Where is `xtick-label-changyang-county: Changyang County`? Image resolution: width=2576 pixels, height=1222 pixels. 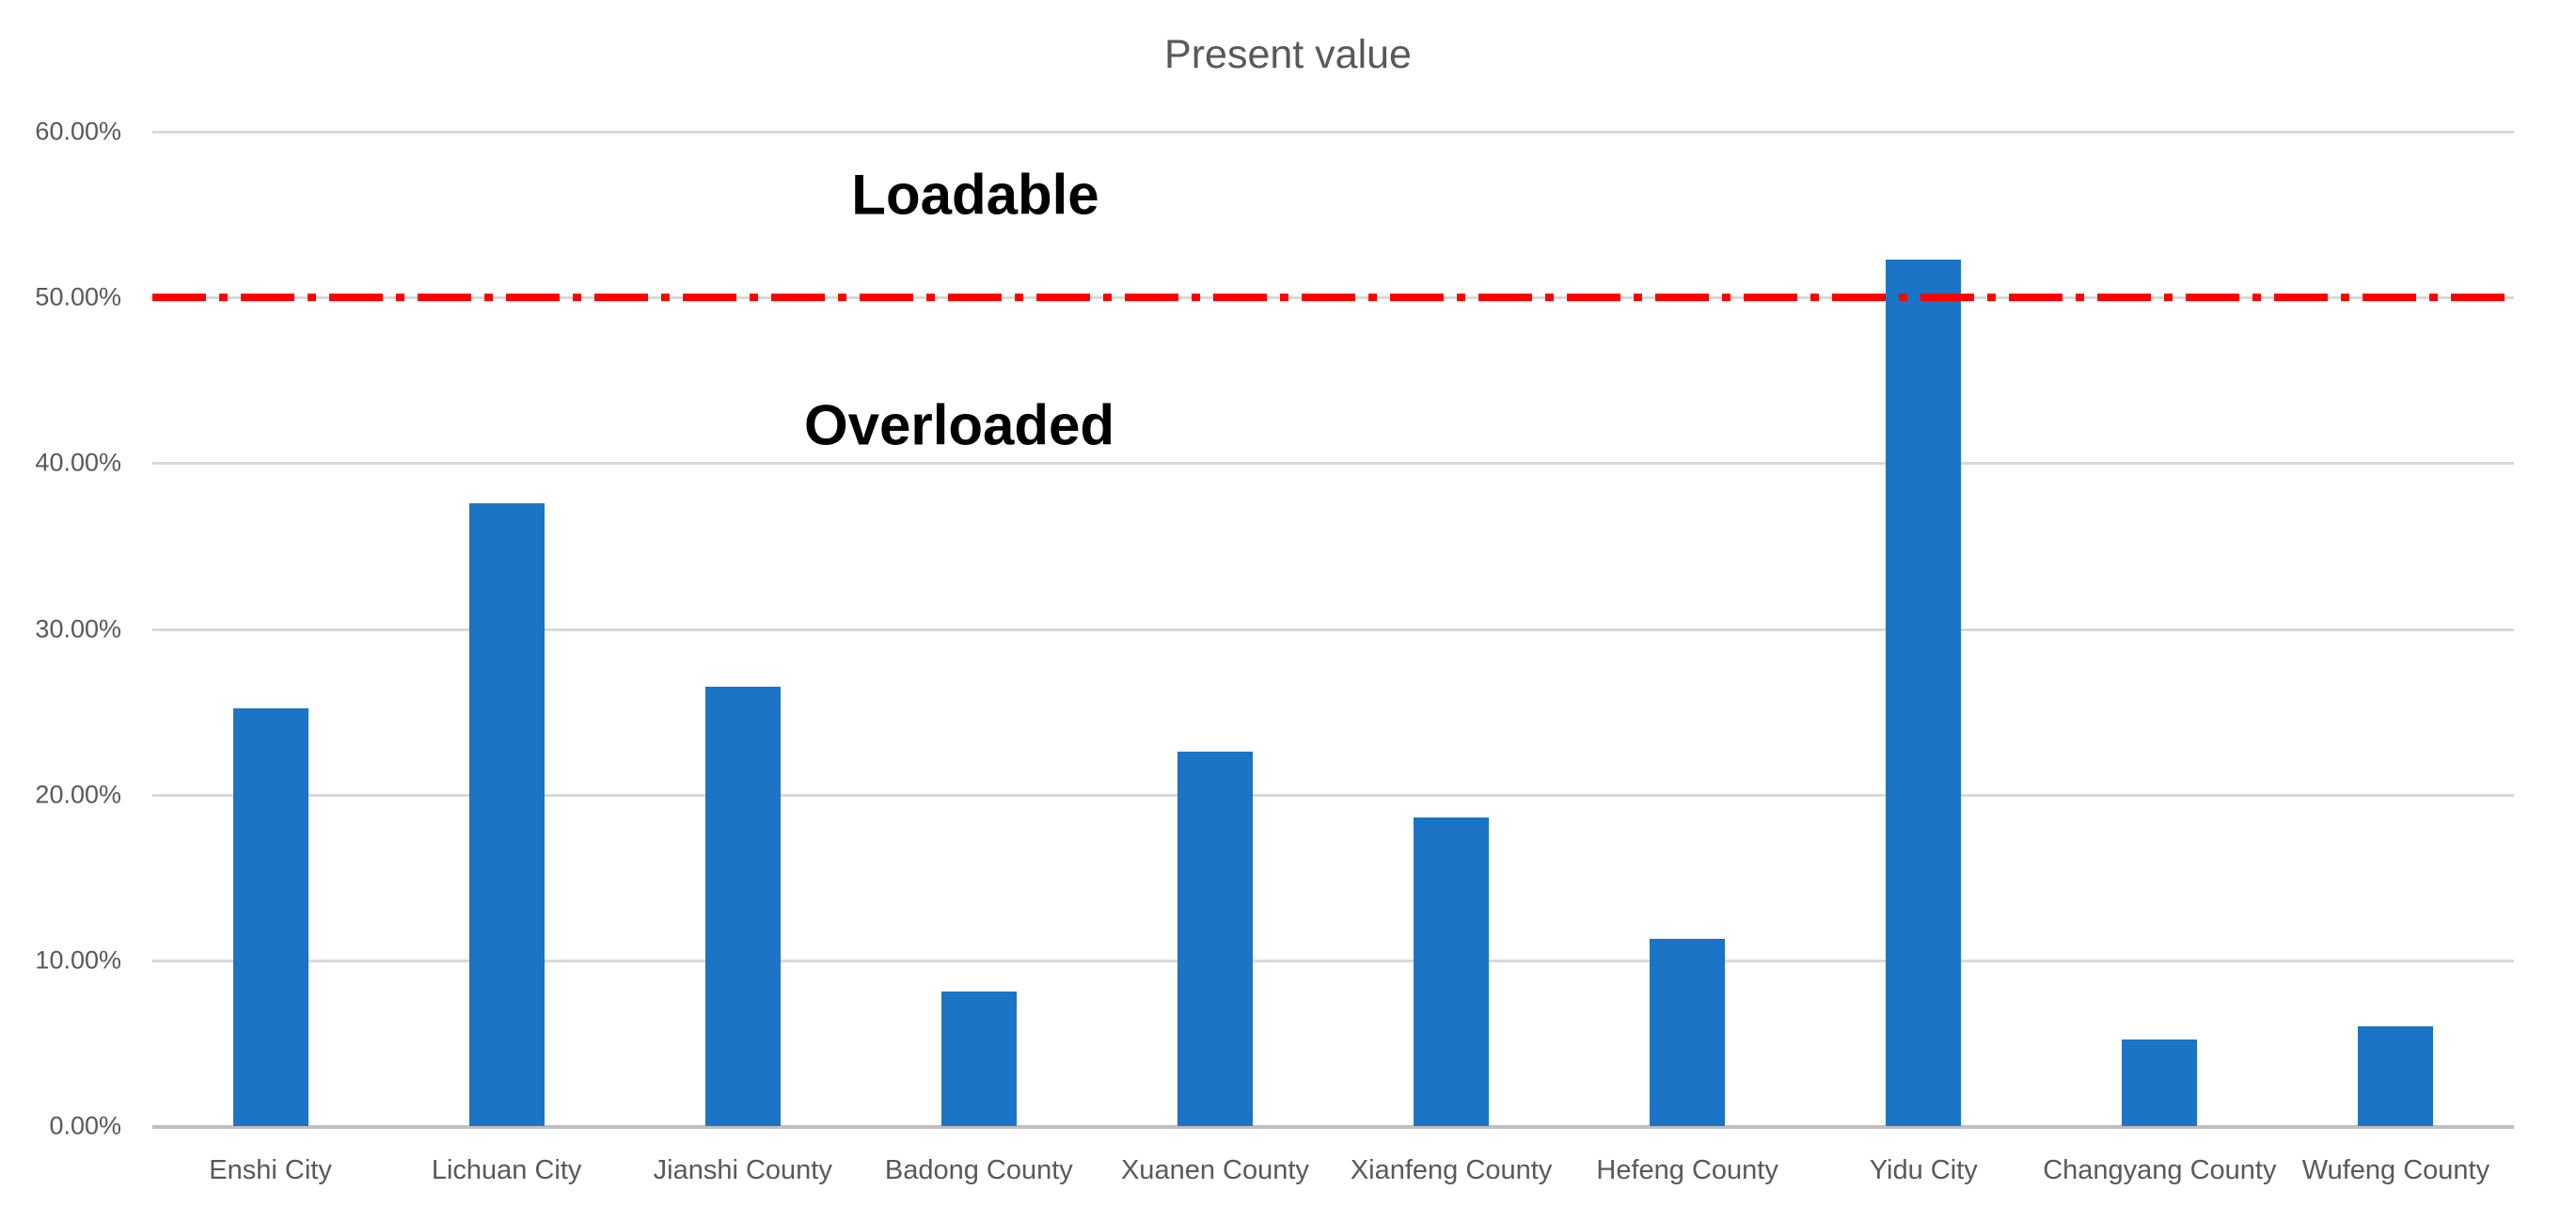 xtick-label-changyang-county: Changyang County is located at coordinates (2160, 1170).